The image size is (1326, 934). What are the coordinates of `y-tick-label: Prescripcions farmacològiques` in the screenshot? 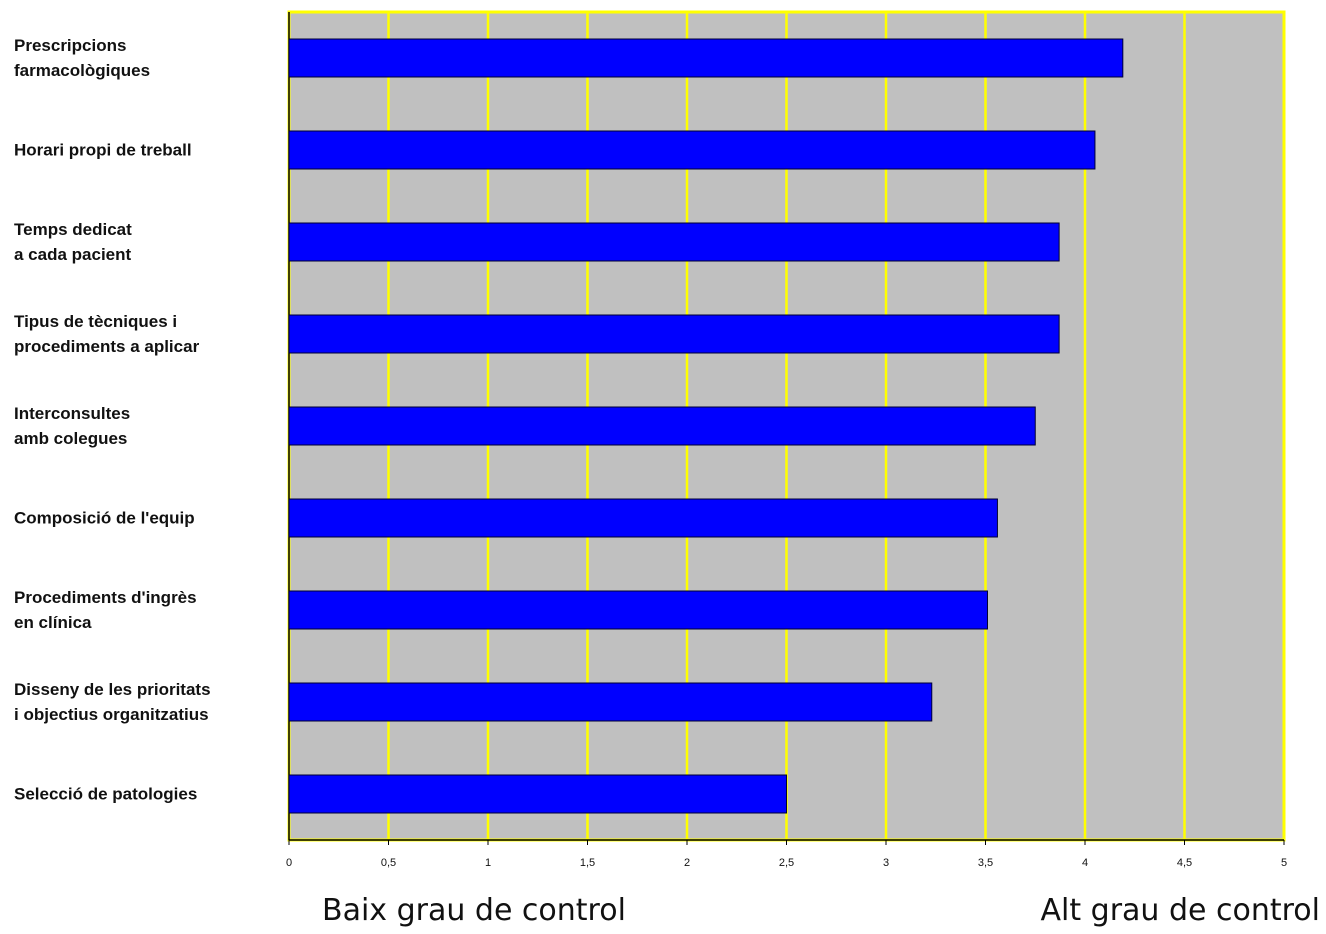 It's located at (82, 58).